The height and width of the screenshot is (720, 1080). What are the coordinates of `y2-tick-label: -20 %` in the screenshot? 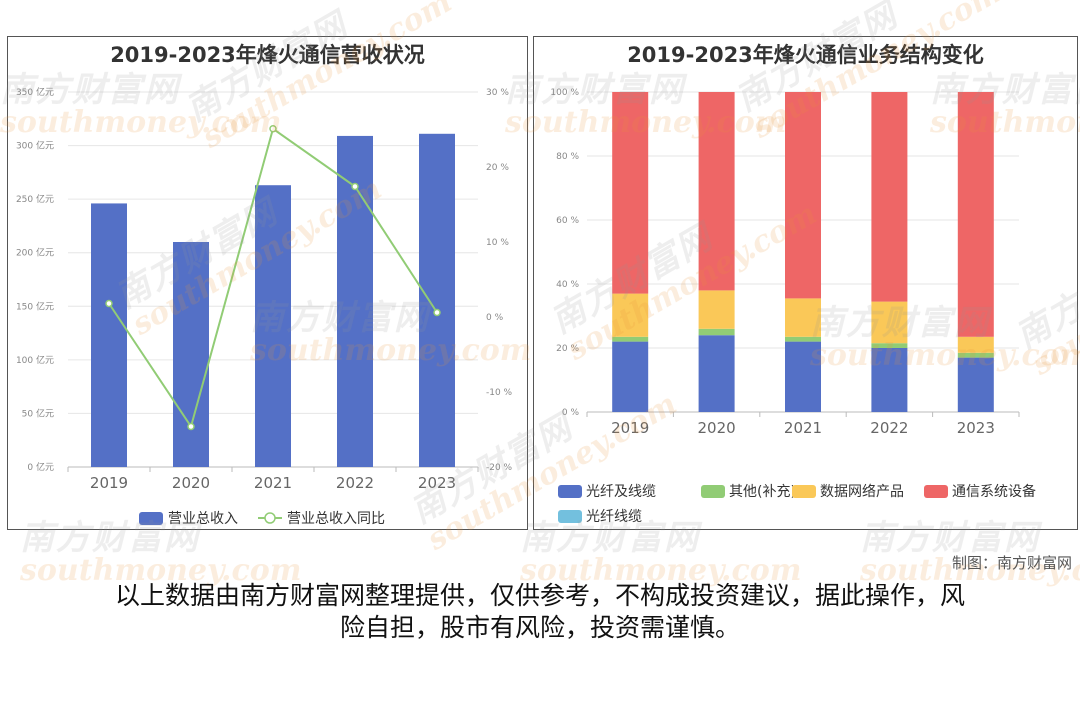 It's located at (499, 468).